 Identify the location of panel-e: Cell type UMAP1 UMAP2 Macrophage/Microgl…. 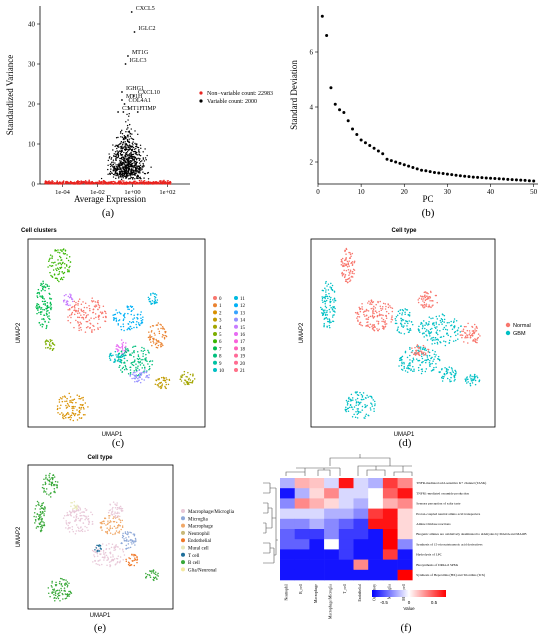
(125, 544).